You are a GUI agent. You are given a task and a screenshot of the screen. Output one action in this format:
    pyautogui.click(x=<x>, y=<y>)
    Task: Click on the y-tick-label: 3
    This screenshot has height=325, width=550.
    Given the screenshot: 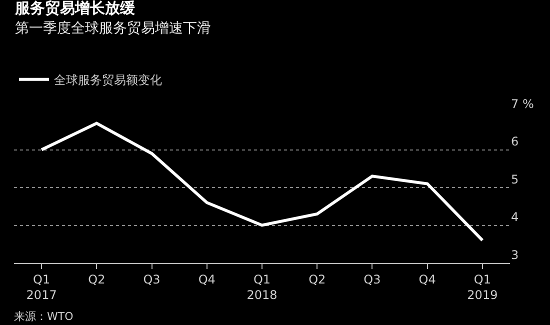 What is the action you would take?
    pyautogui.click(x=515, y=255)
    